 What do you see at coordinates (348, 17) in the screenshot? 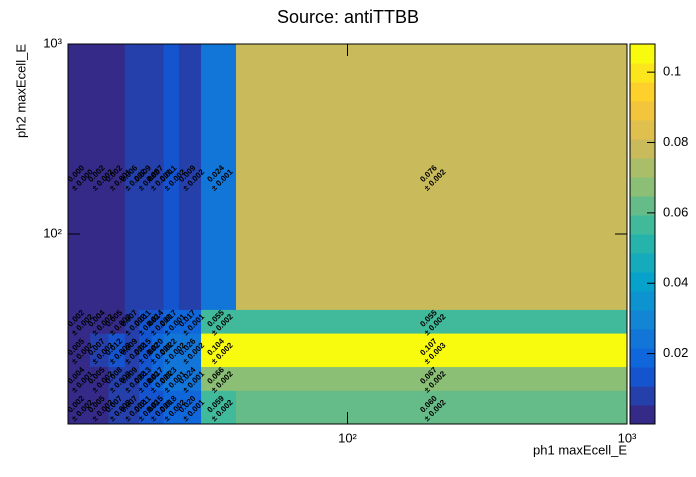
I see `chart-title: Source: antiTTBB` at bounding box center [348, 17].